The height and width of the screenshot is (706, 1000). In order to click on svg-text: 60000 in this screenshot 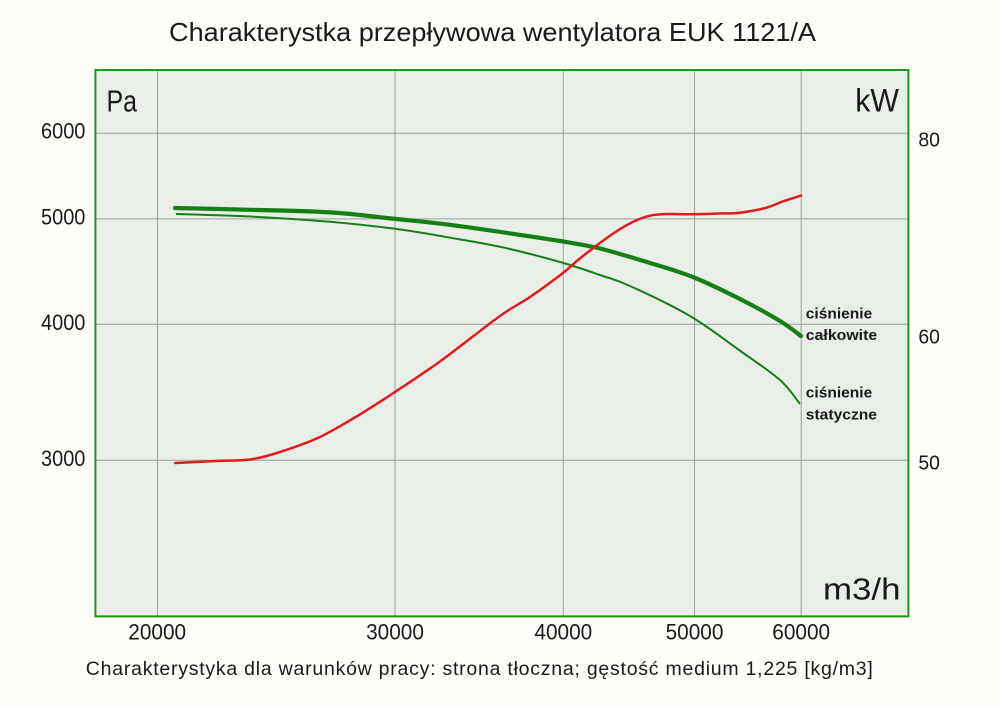, I will do `click(801, 631)`.